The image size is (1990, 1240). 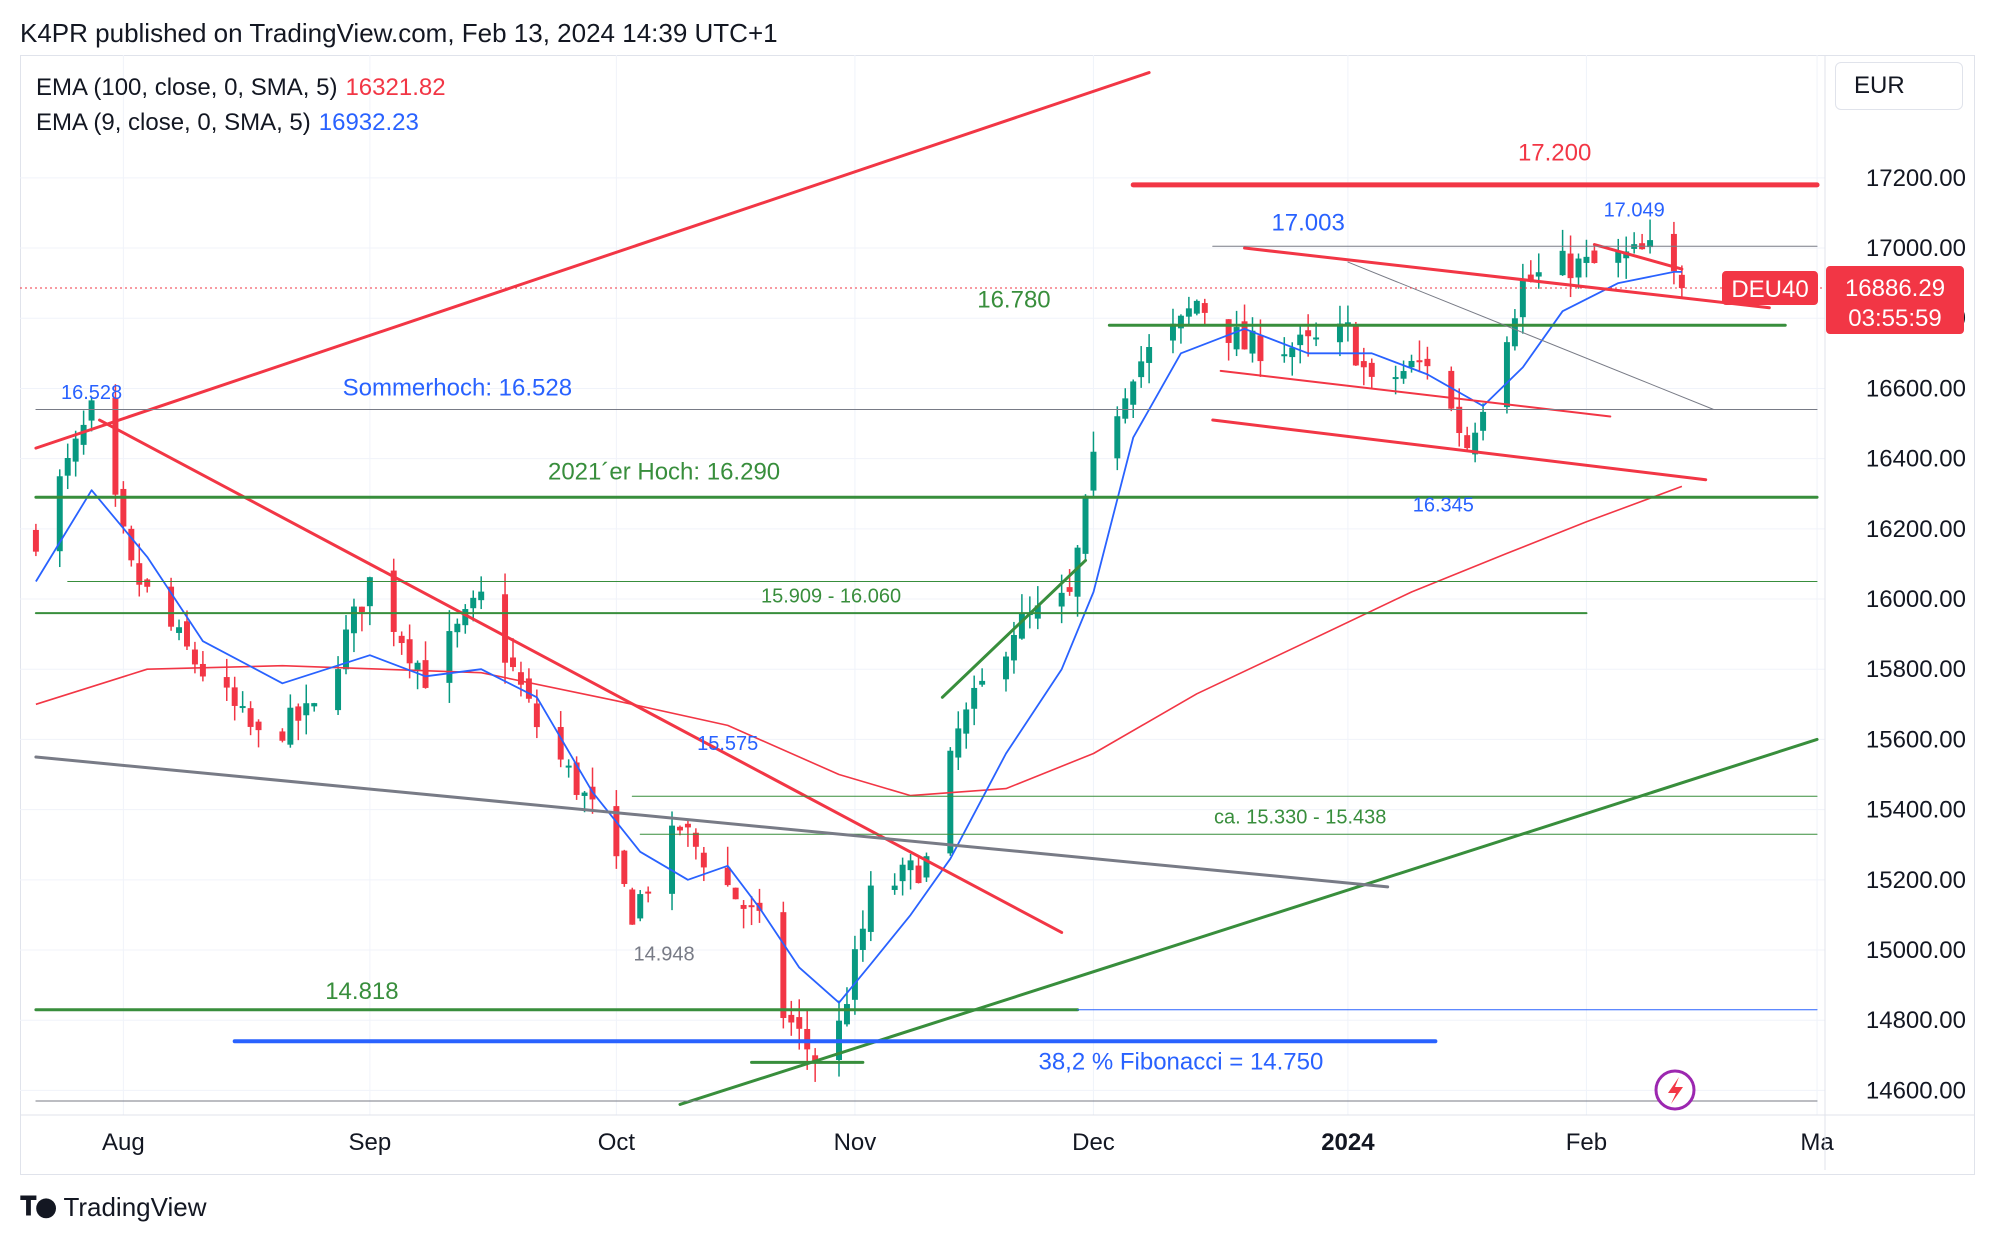 I want to click on price-tag: DEU40 16886.29 03:55:59, so click(x=1843, y=300).